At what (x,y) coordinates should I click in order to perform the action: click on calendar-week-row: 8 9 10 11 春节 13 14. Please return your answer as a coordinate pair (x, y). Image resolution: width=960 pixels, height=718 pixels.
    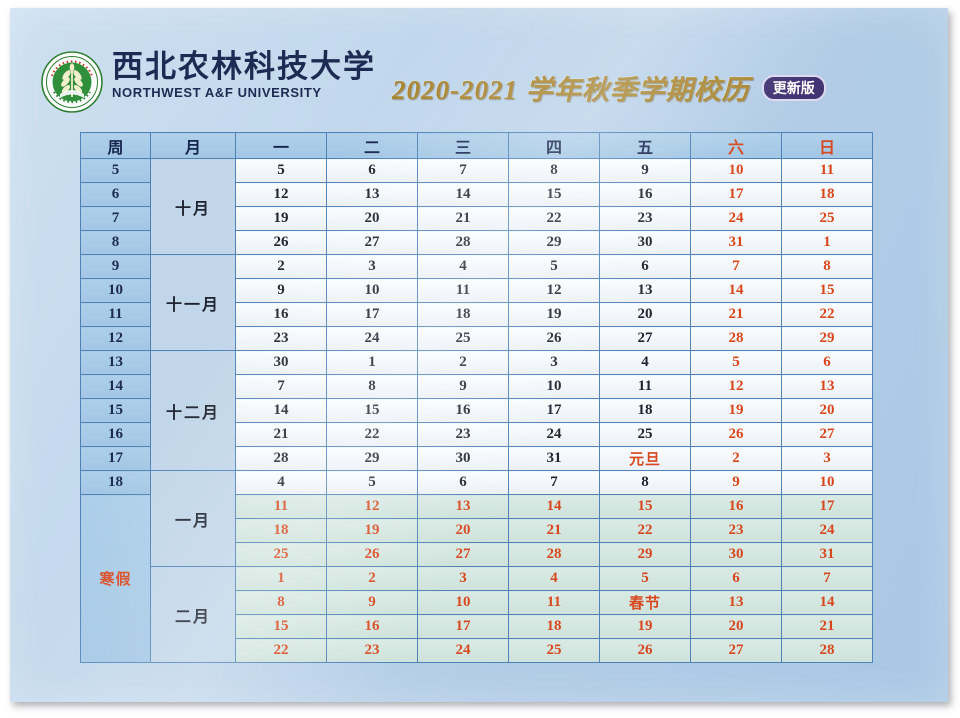
    Looking at the image, I should click on (477, 602).